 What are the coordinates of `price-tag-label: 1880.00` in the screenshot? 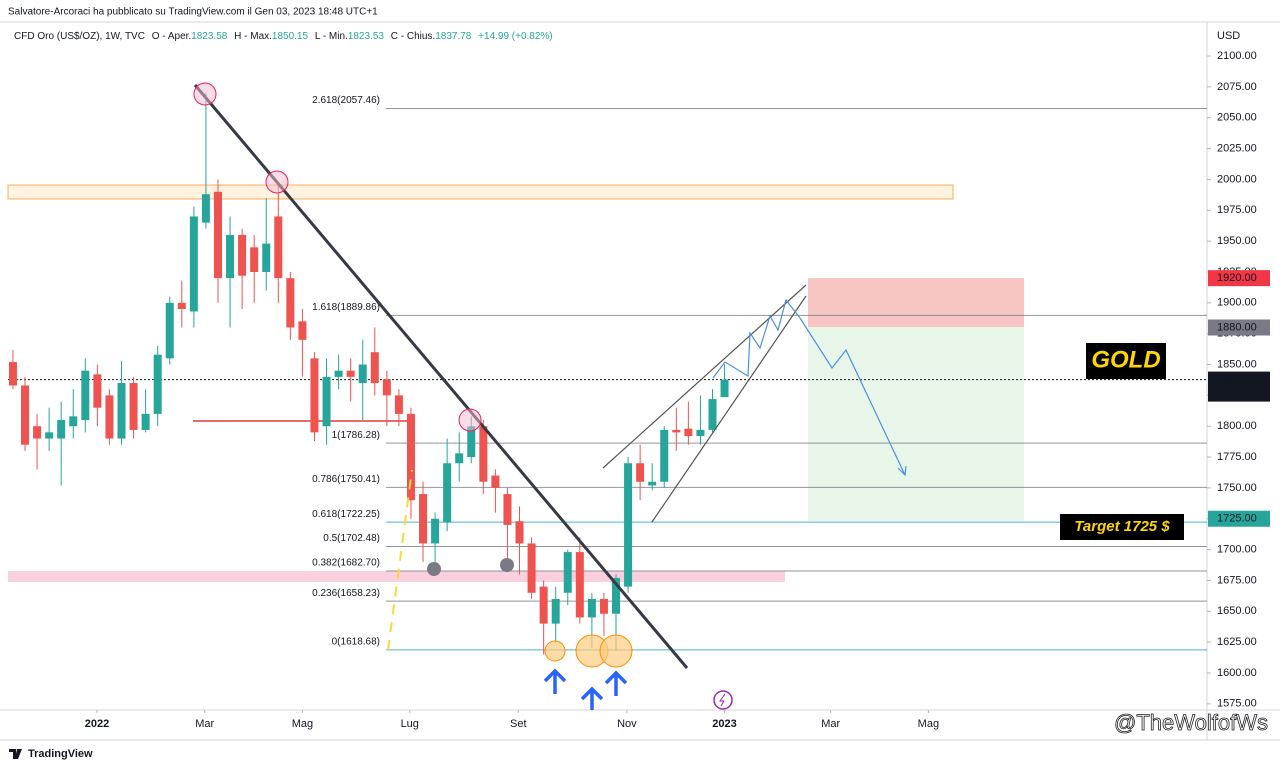 It's located at (1237, 327).